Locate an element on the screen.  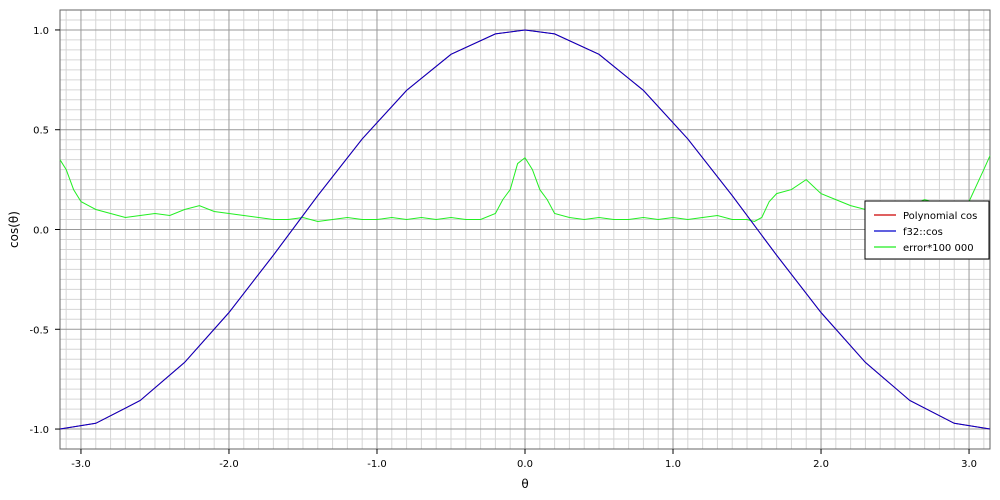
y-tick-label: -1.0 is located at coordinates (39, 430).